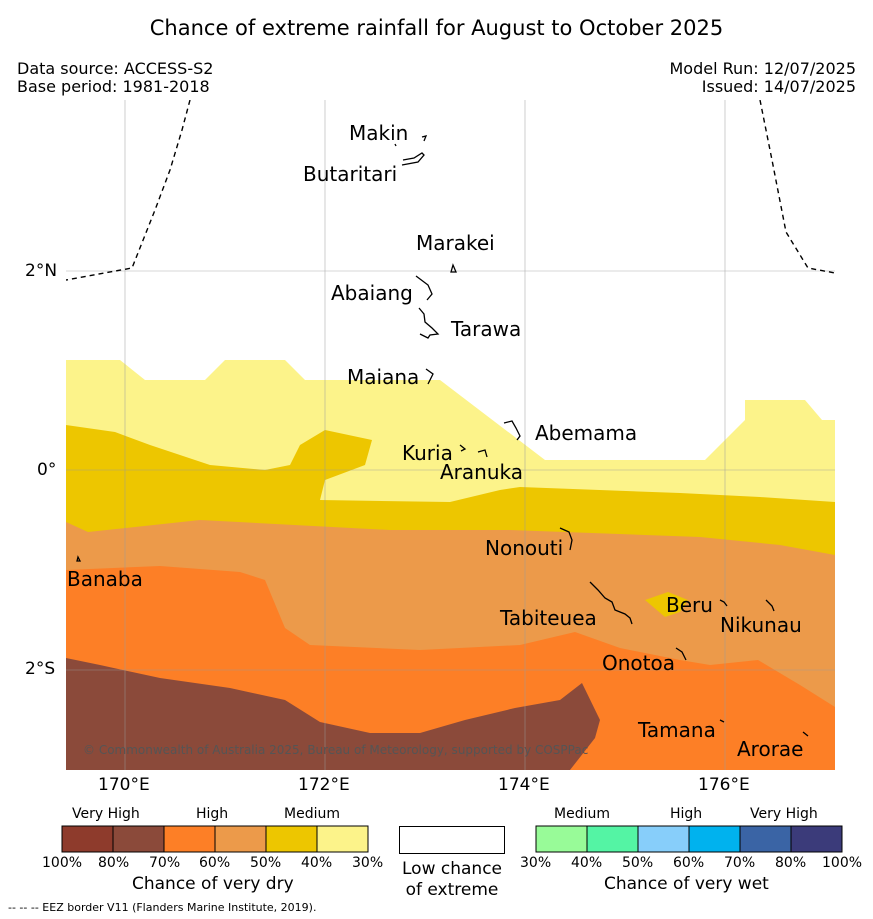  I want to click on model-run-text: Model Run: 12/07/2025, so click(763, 68).